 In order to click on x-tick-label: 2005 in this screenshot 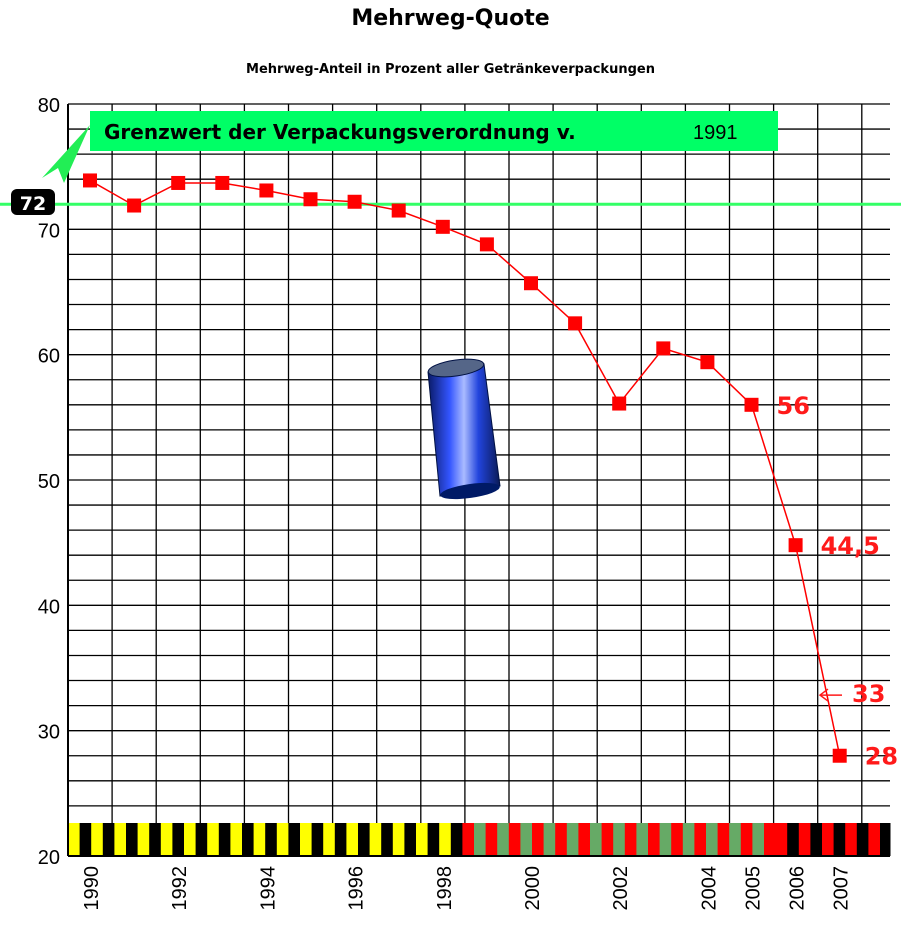, I will do `click(754, 888)`.